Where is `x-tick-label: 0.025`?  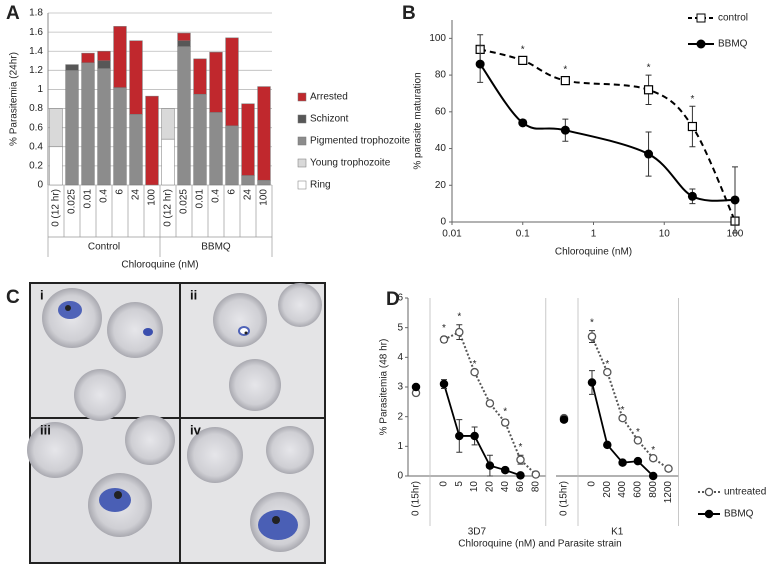
x-tick-label: 0.025 is located at coordinates (184, 201).